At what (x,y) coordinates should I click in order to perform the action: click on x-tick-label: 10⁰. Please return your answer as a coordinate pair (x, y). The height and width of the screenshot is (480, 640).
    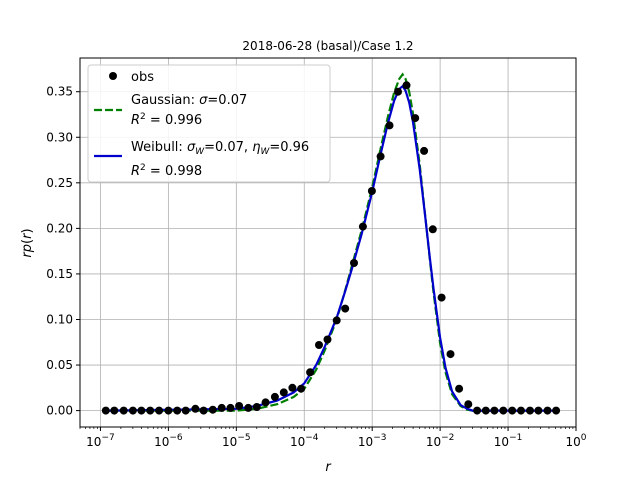
    Looking at the image, I should click on (575, 441).